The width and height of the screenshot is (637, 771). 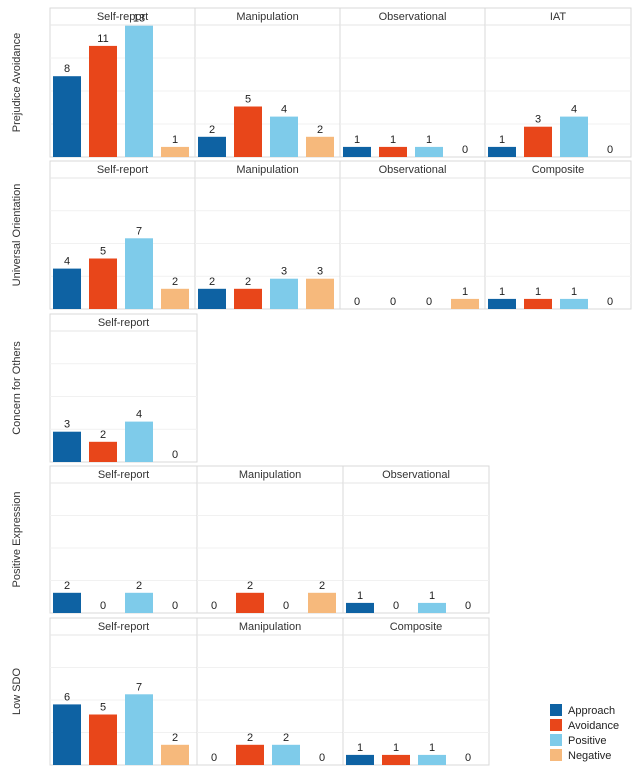 What do you see at coordinates (123, 475) in the screenshot?
I see `panel-title: Self-report` at bounding box center [123, 475].